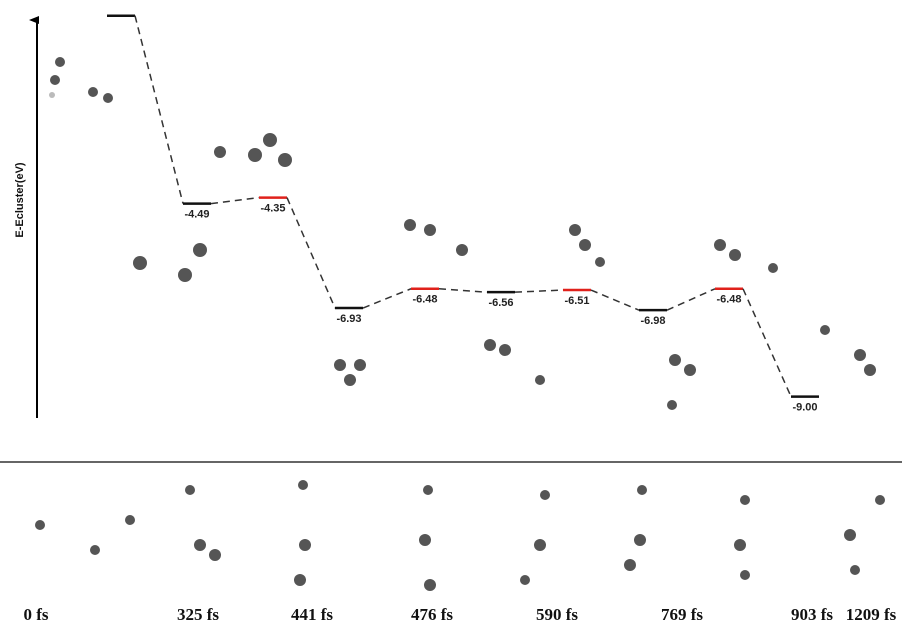  I want to click on snapshot-label: 769 fs, so click(682, 614).